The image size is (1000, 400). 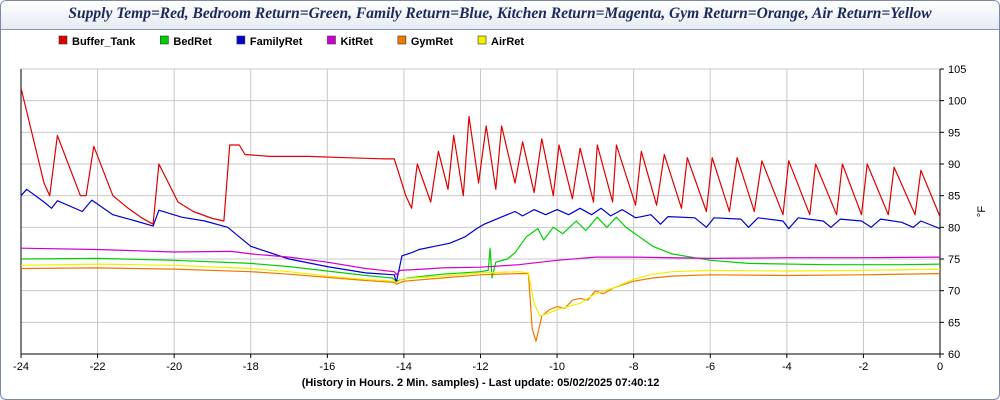 What do you see at coordinates (954, 197) in the screenshot?
I see `y-tick-label: 85` at bounding box center [954, 197].